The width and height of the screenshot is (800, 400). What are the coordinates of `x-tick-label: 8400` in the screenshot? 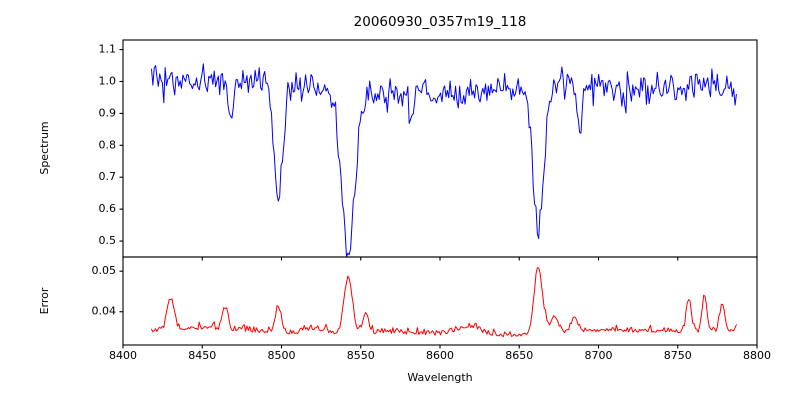 It's located at (123, 355).